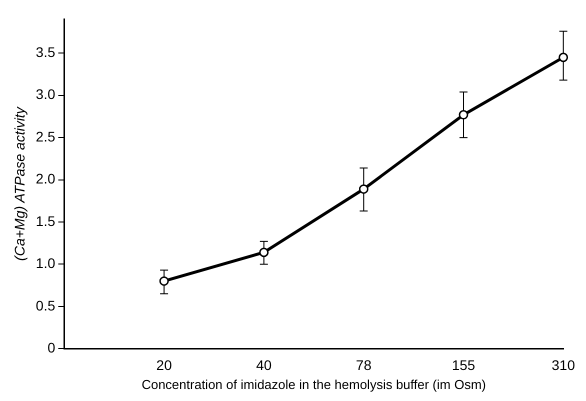 The height and width of the screenshot is (401, 586). Describe the element at coordinates (46, 52) in the screenshot. I see `y-tick-label: 3.5` at that location.